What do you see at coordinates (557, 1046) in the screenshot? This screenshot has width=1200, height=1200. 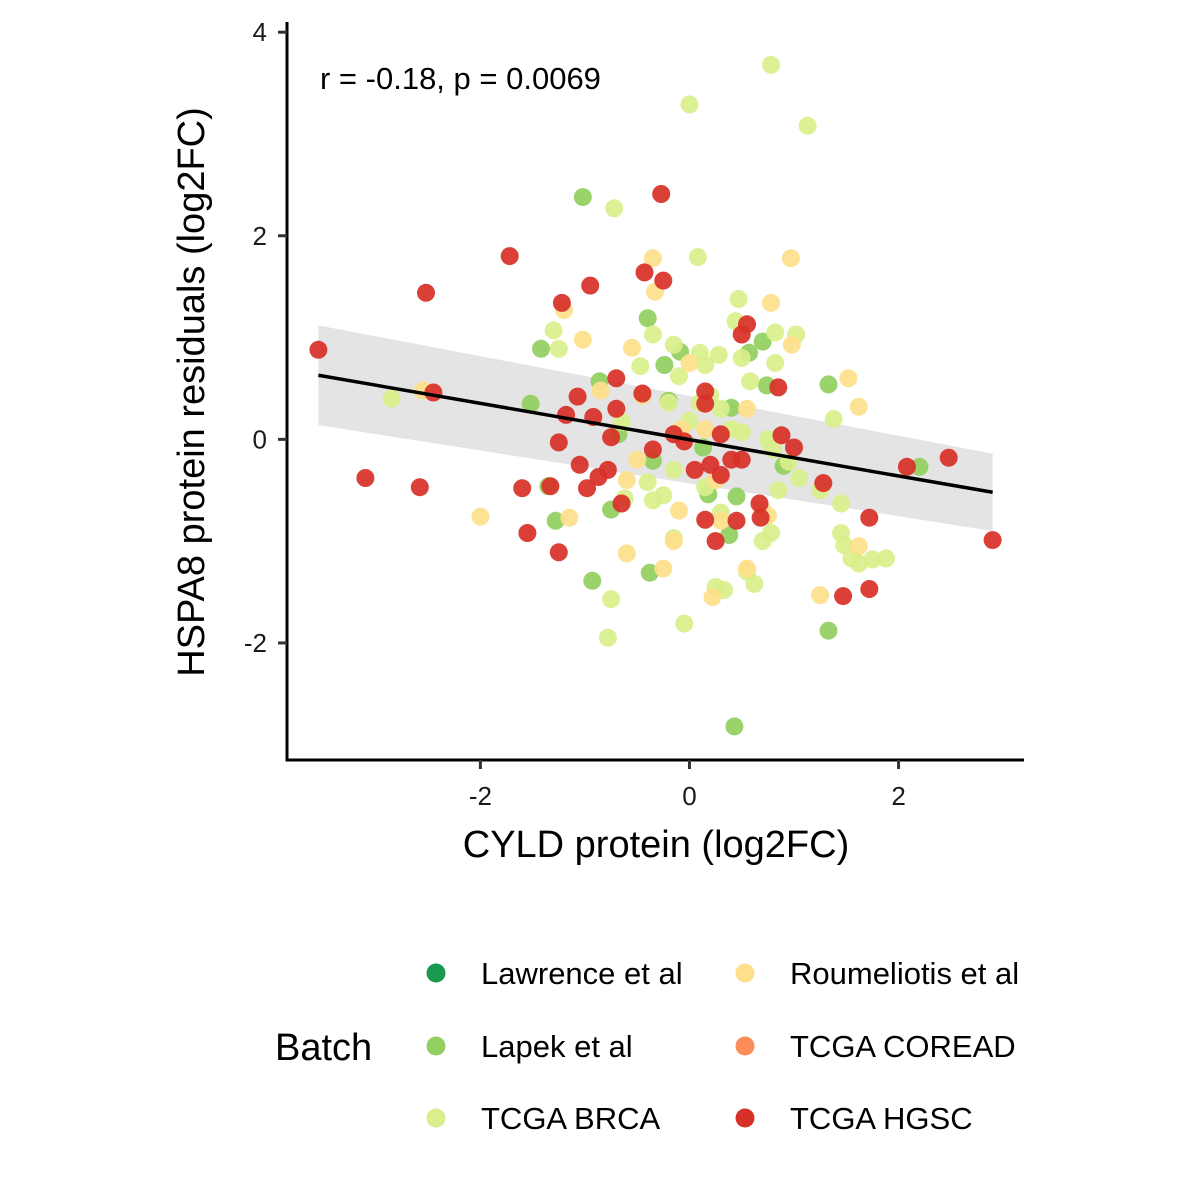 I see `legend-label: Lapek et al` at bounding box center [557, 1046].